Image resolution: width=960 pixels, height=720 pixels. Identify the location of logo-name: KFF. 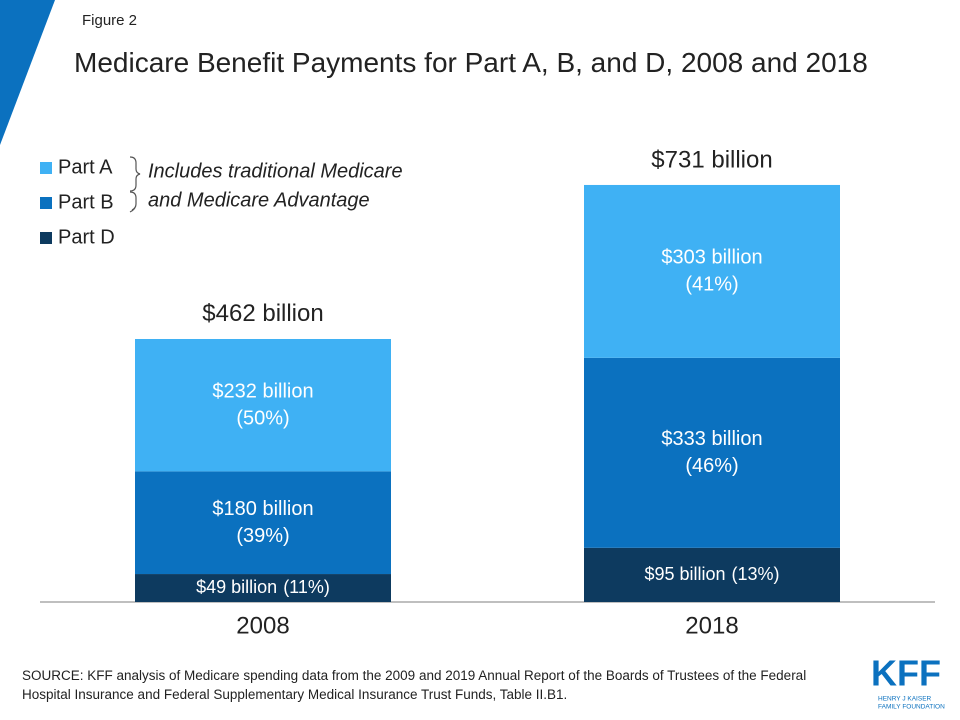
(906, 673).